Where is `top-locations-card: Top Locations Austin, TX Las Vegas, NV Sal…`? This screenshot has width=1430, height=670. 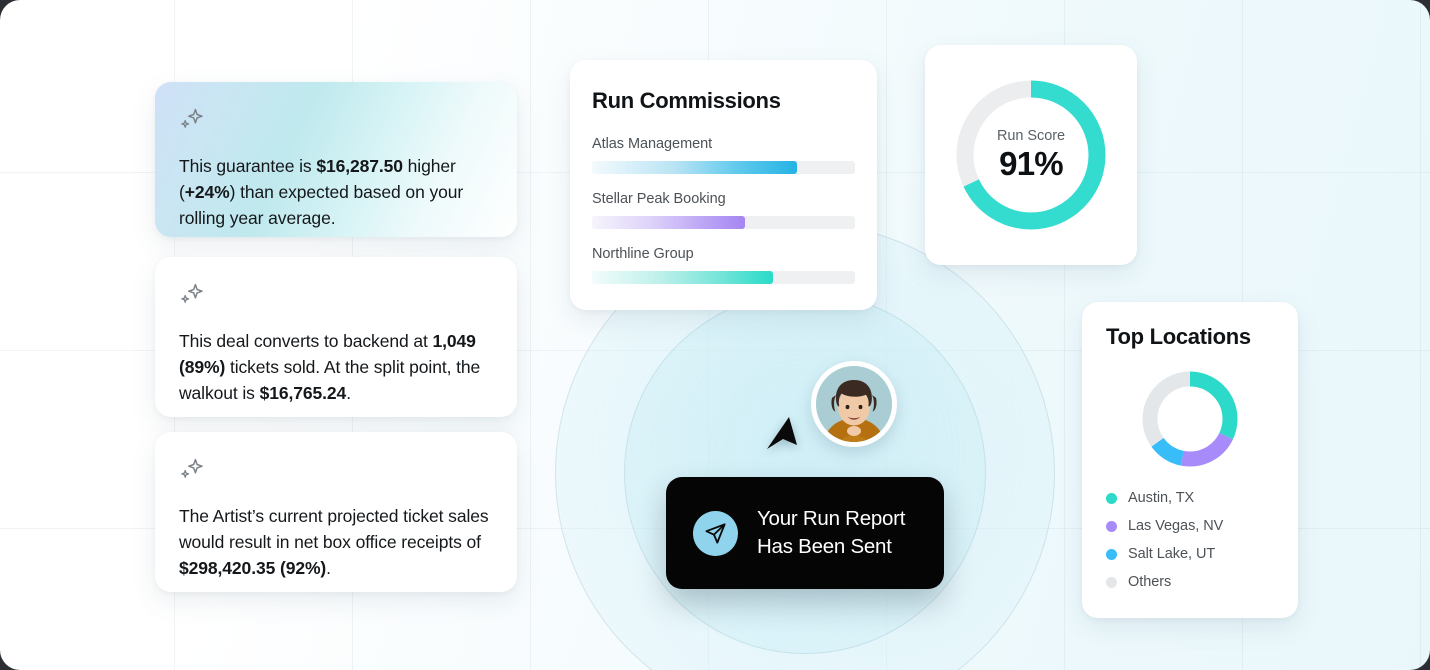
top-locations-card: Top Locations Austin, TX Las Vegas, NV Sal… is located at coordinates (1190, 460).